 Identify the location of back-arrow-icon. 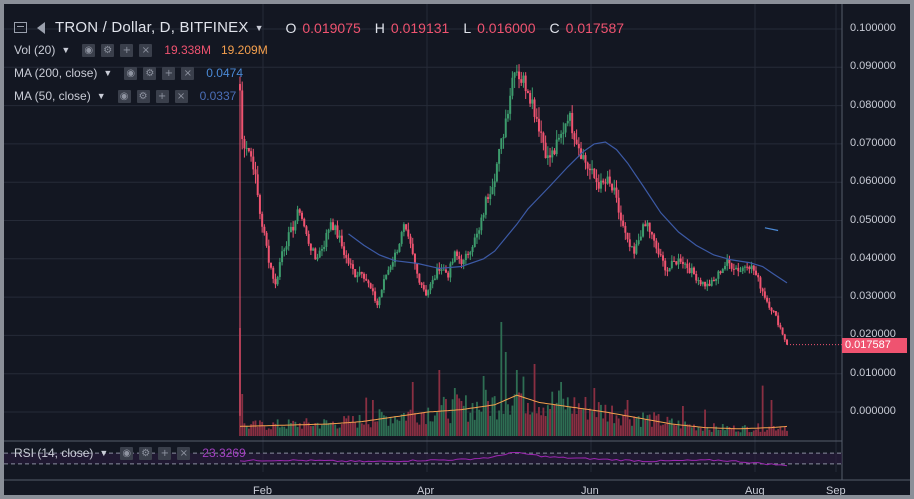
(41, 27).